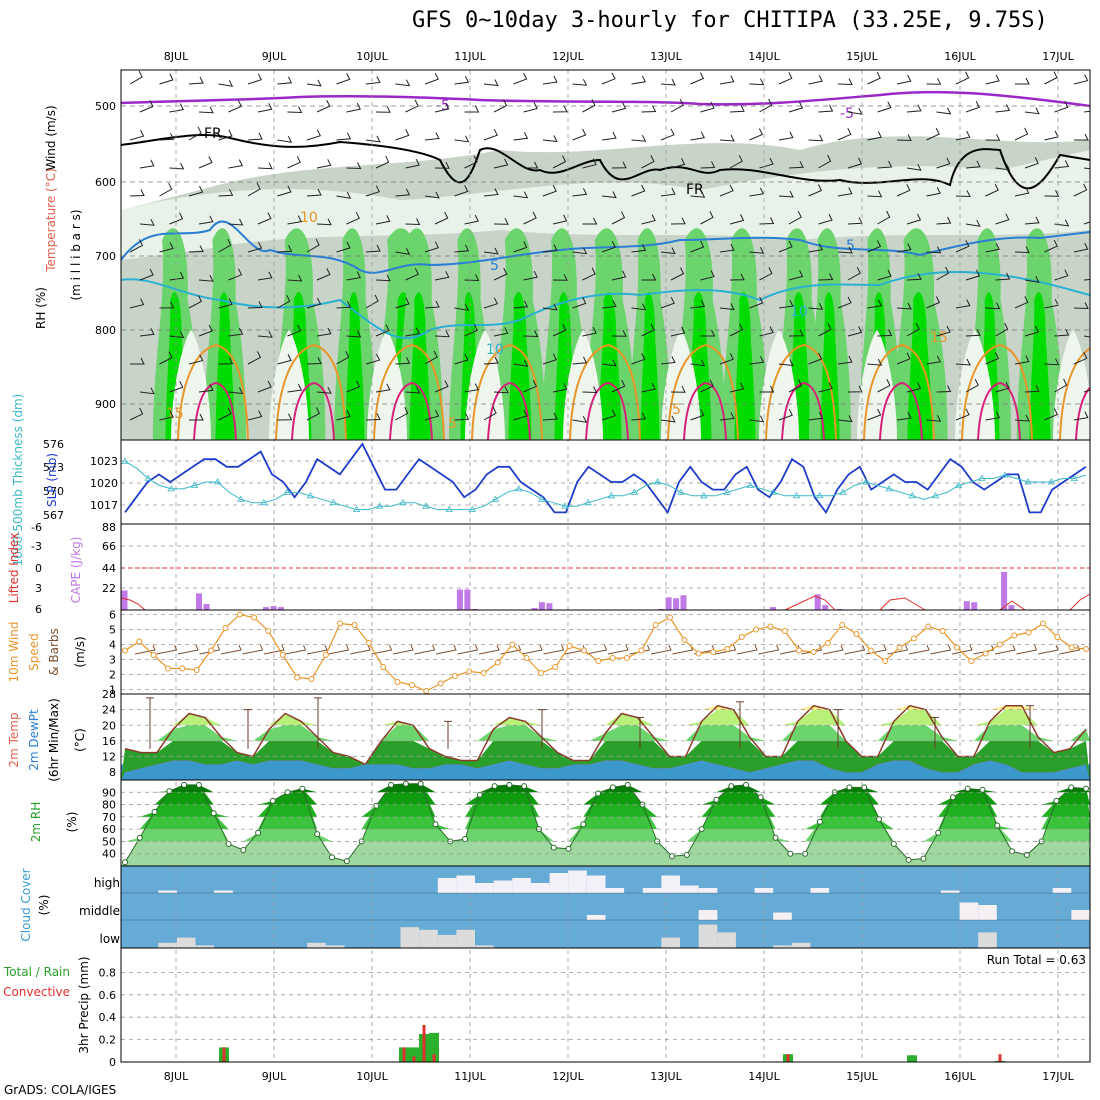  I want to click on li-tick: 6, so click(38, 609).